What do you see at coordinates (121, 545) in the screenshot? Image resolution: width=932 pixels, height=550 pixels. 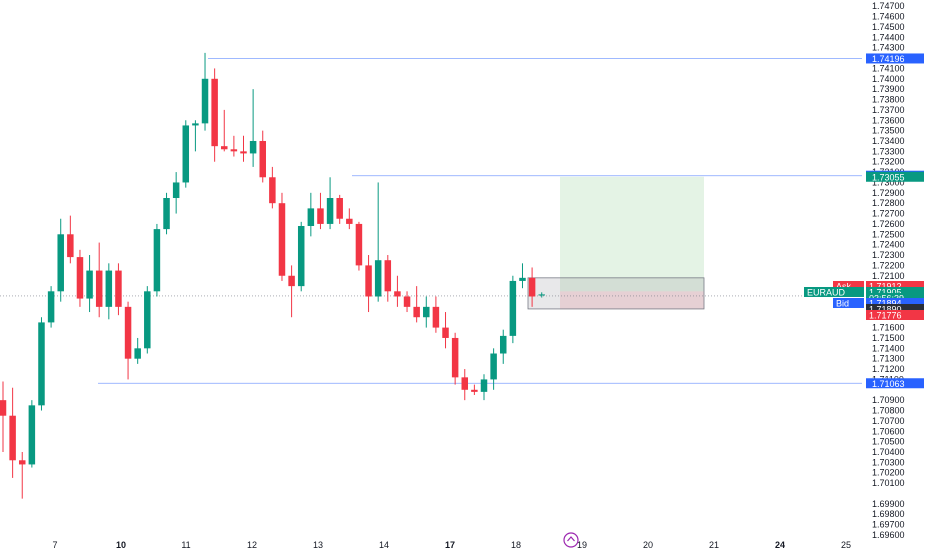 I see `x-tick-label: 10` at bounding box center [121, 545].